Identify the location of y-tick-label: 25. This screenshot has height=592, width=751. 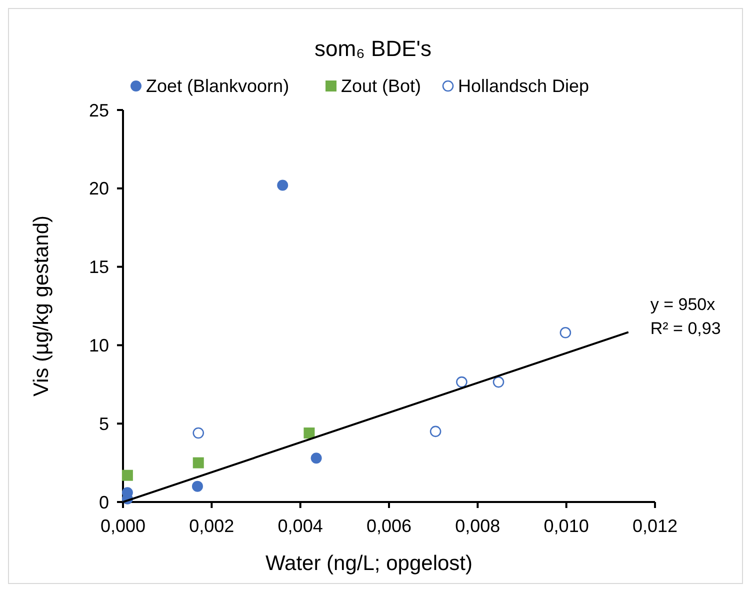
(98, 110).